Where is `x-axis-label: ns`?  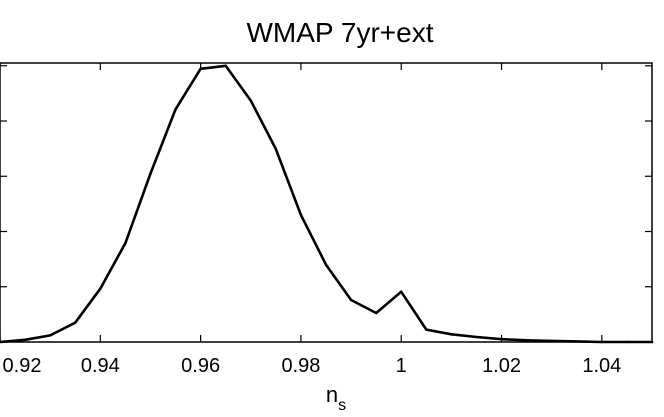 x-axis-label: ns is located at coordinates (336, 398).